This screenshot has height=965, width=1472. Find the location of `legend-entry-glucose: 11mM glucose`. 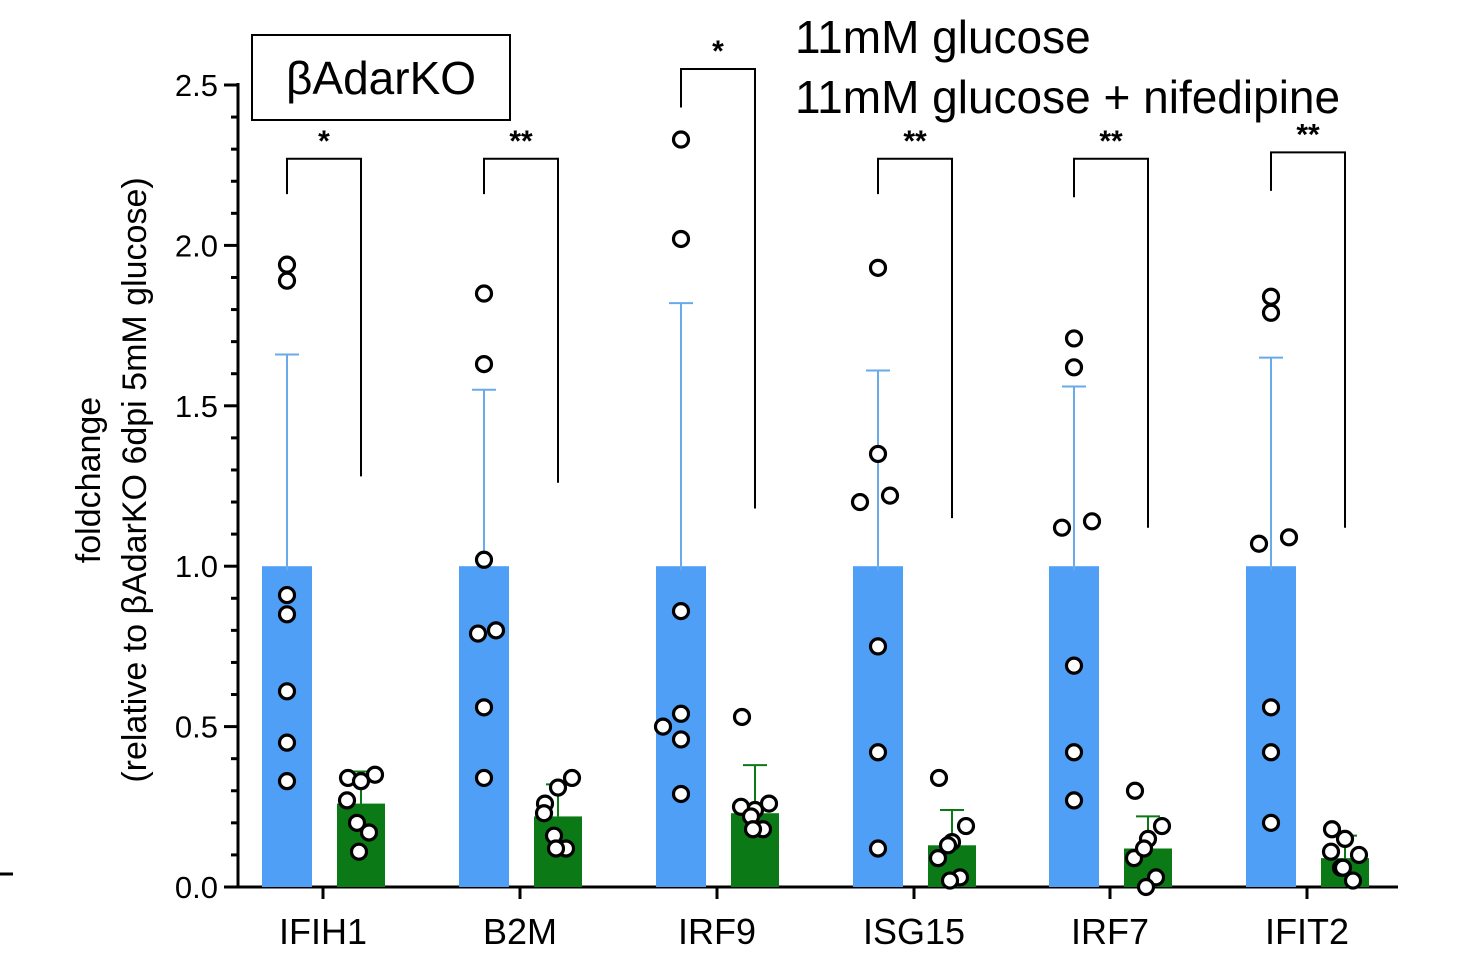

legend-entry-glucose: 11mM glucose is located at coordinates (943, 37).